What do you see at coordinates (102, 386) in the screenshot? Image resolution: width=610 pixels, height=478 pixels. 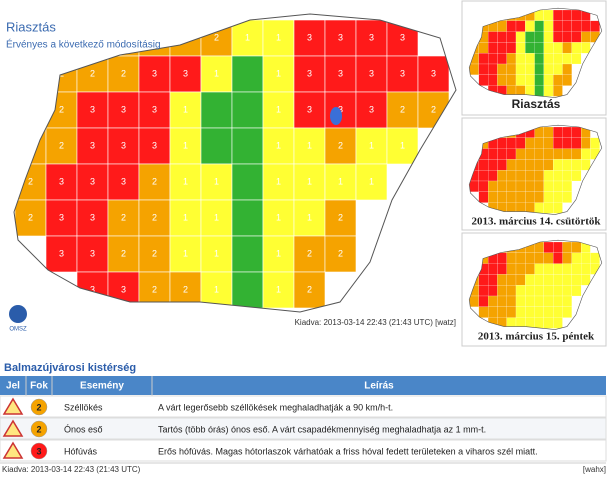 I see `column-header: Esemény` at bounding box center [102, 386].